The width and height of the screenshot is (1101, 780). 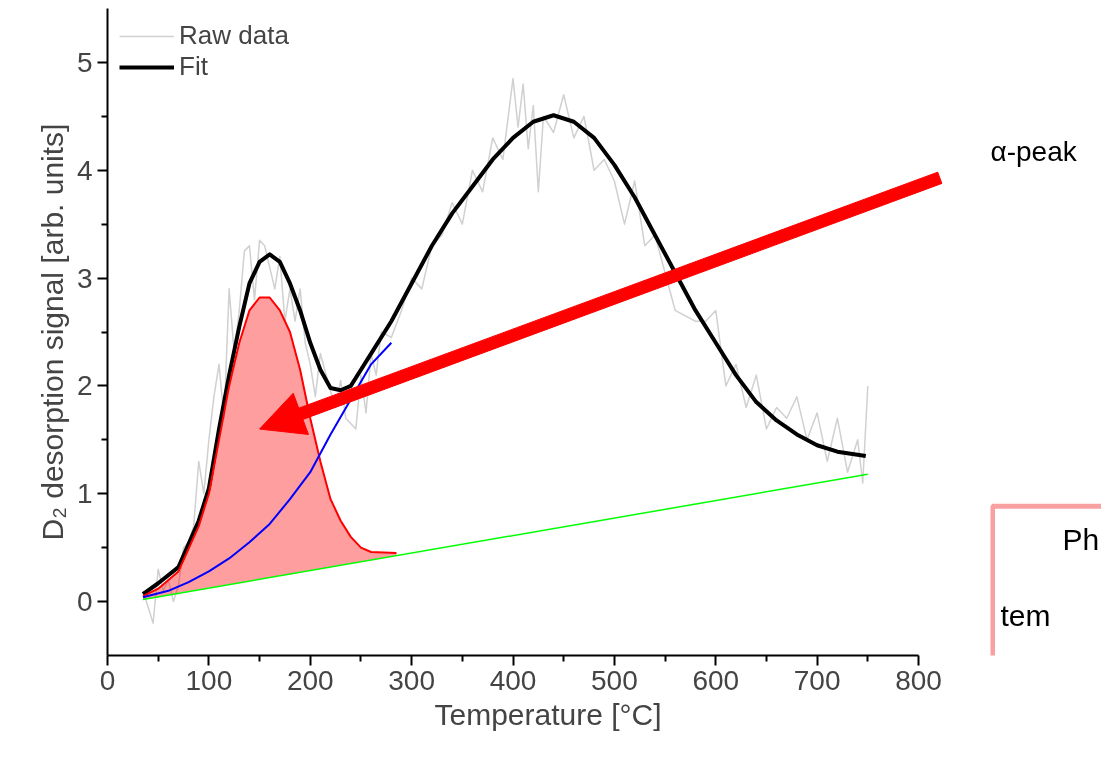 What do you see at coordinates (1034, 151) in the screenshot?
I see `text: α-peak` at bounding box center [1034, 151].